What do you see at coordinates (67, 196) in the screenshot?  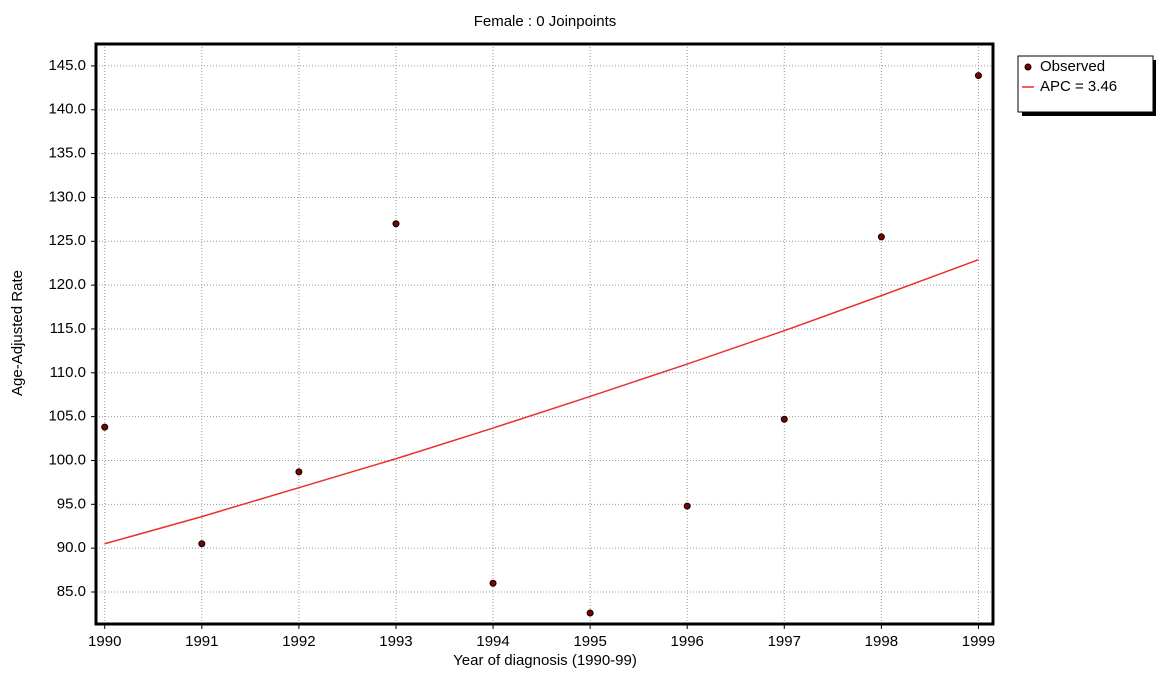 I see `y-tick-label: 130.0` at bounding box center [67, 196].